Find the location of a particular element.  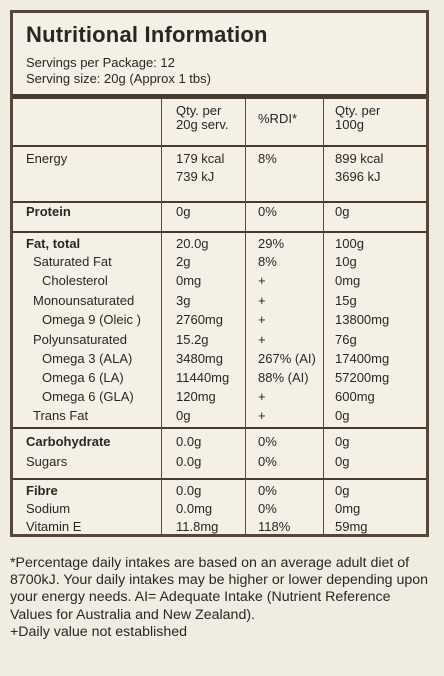

saturated-100g: 10g is located at coordinates (346, 261).